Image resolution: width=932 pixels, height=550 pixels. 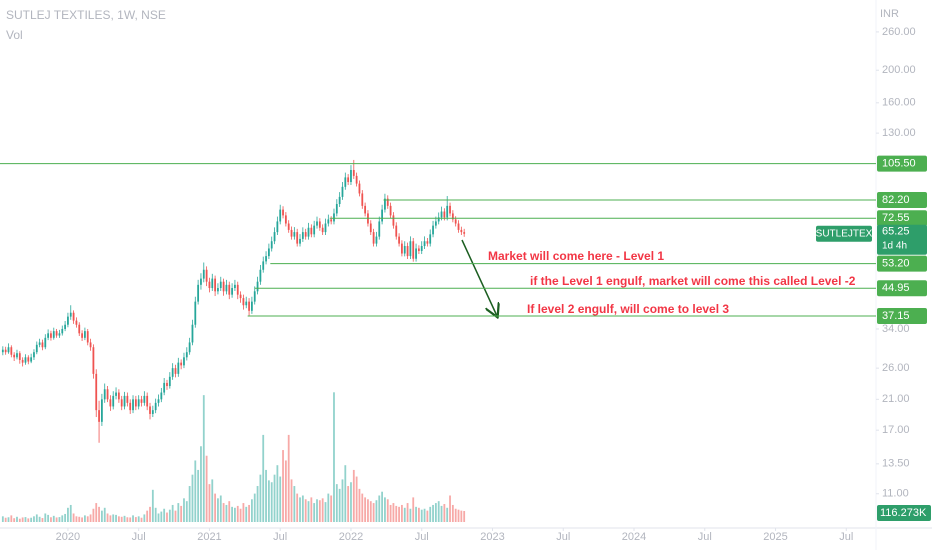 What do you see at coordinates (896, 232) in the screenshot?
I see `last-price: 65.25` at bounding box center [896, 232].